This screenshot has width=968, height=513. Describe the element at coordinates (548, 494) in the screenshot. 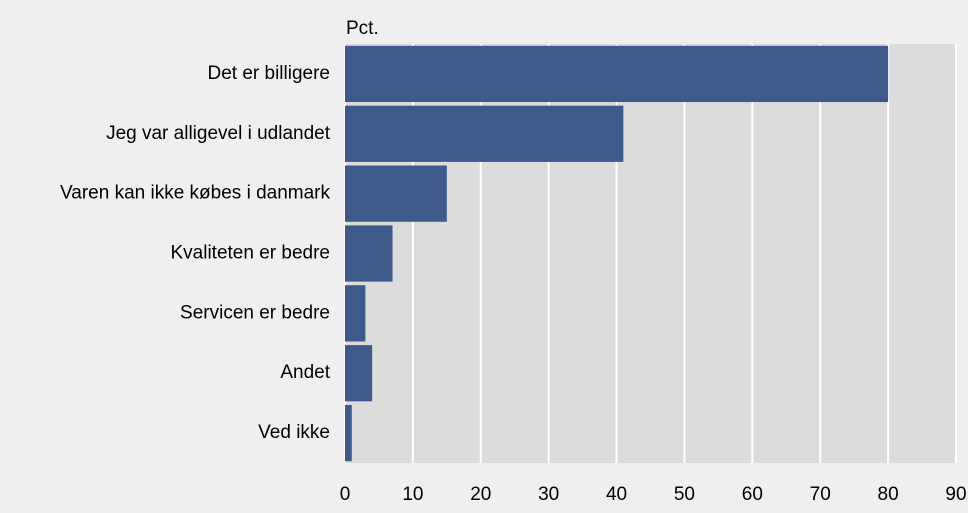

I see `x-tick-label: 30` at that location.